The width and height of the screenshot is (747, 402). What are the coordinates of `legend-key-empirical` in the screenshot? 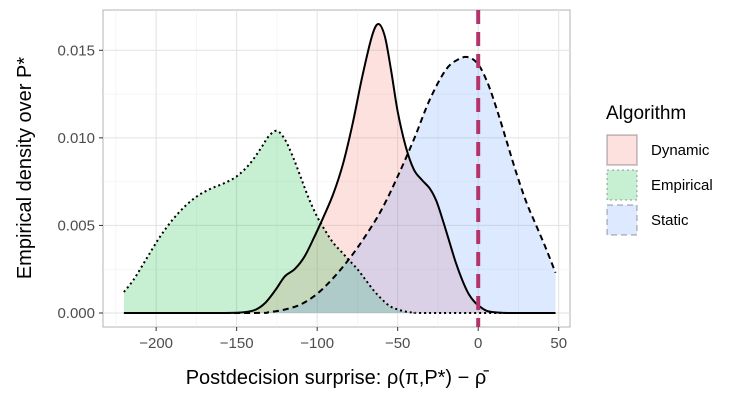 It's located at (622, 185).